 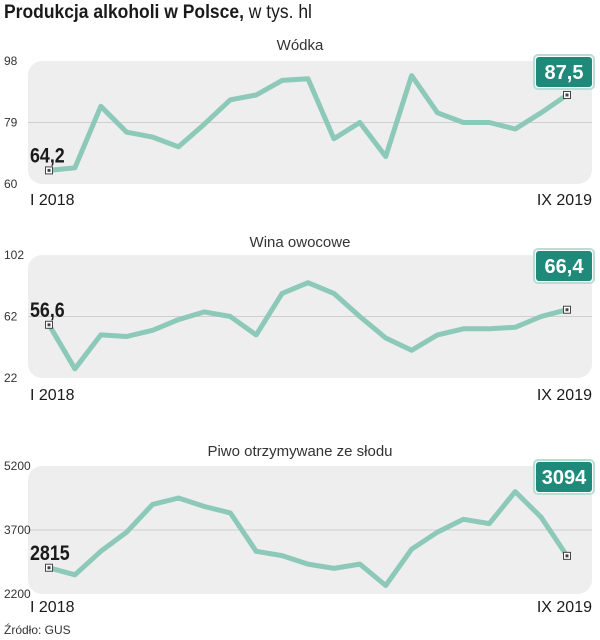 I want to click on point-dot-1-start, so click(x=49, y=325).